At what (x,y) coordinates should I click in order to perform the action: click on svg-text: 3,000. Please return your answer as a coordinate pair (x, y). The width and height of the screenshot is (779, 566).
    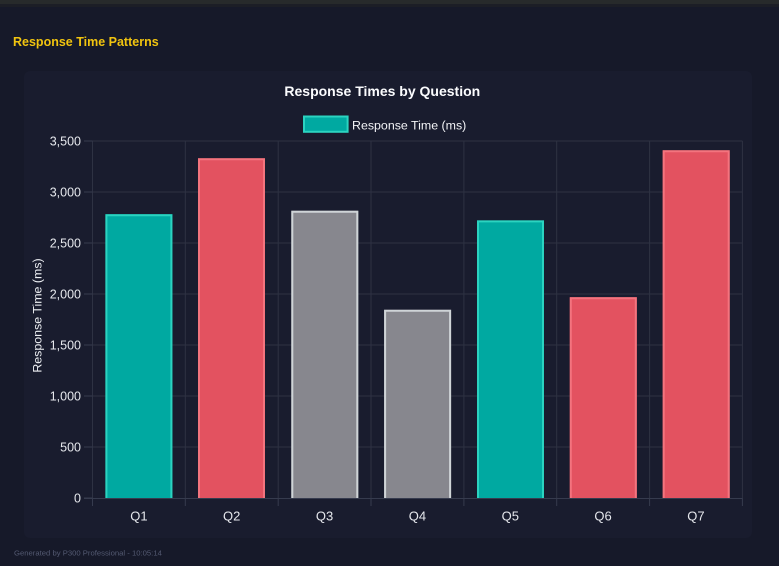
    Looking at the image, I should click on (65, 193).